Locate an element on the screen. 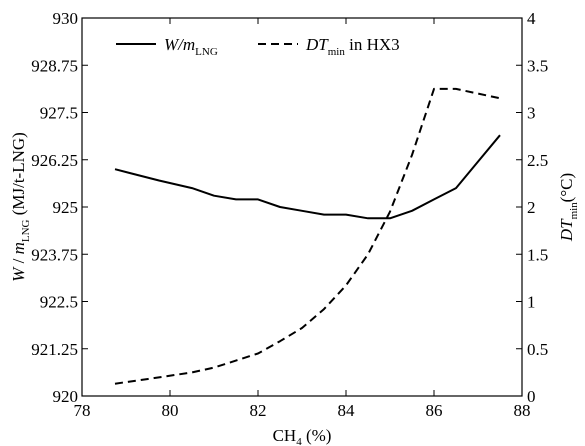  x-axis-title: CH4 (%) is located at coordinates (302, 436).